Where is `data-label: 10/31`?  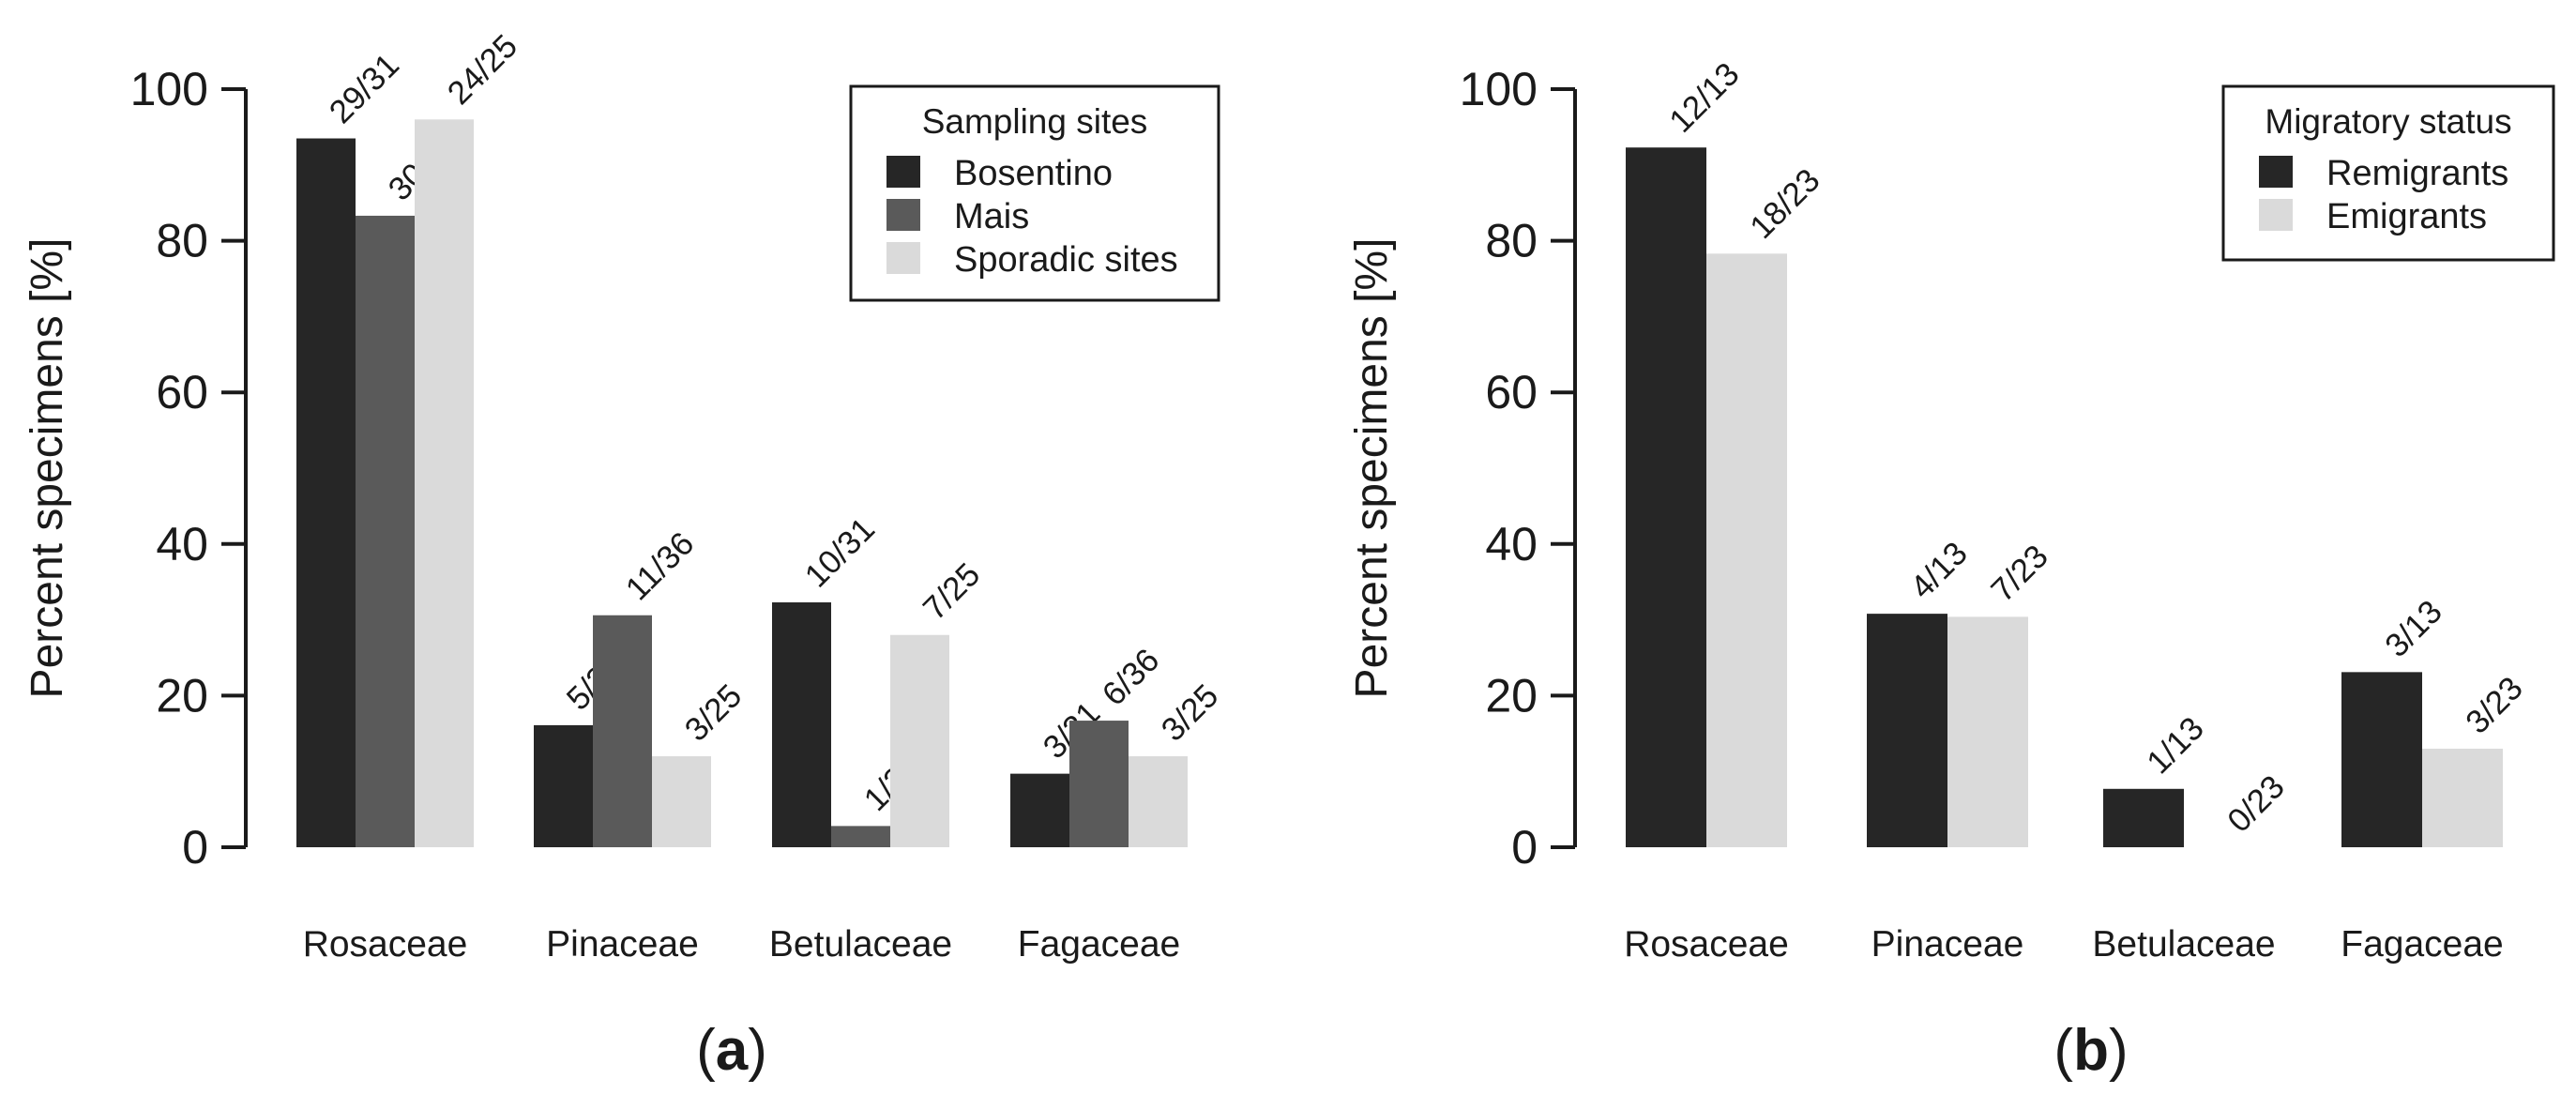 data-label: 10/31 is located at coordinates (840, 552).